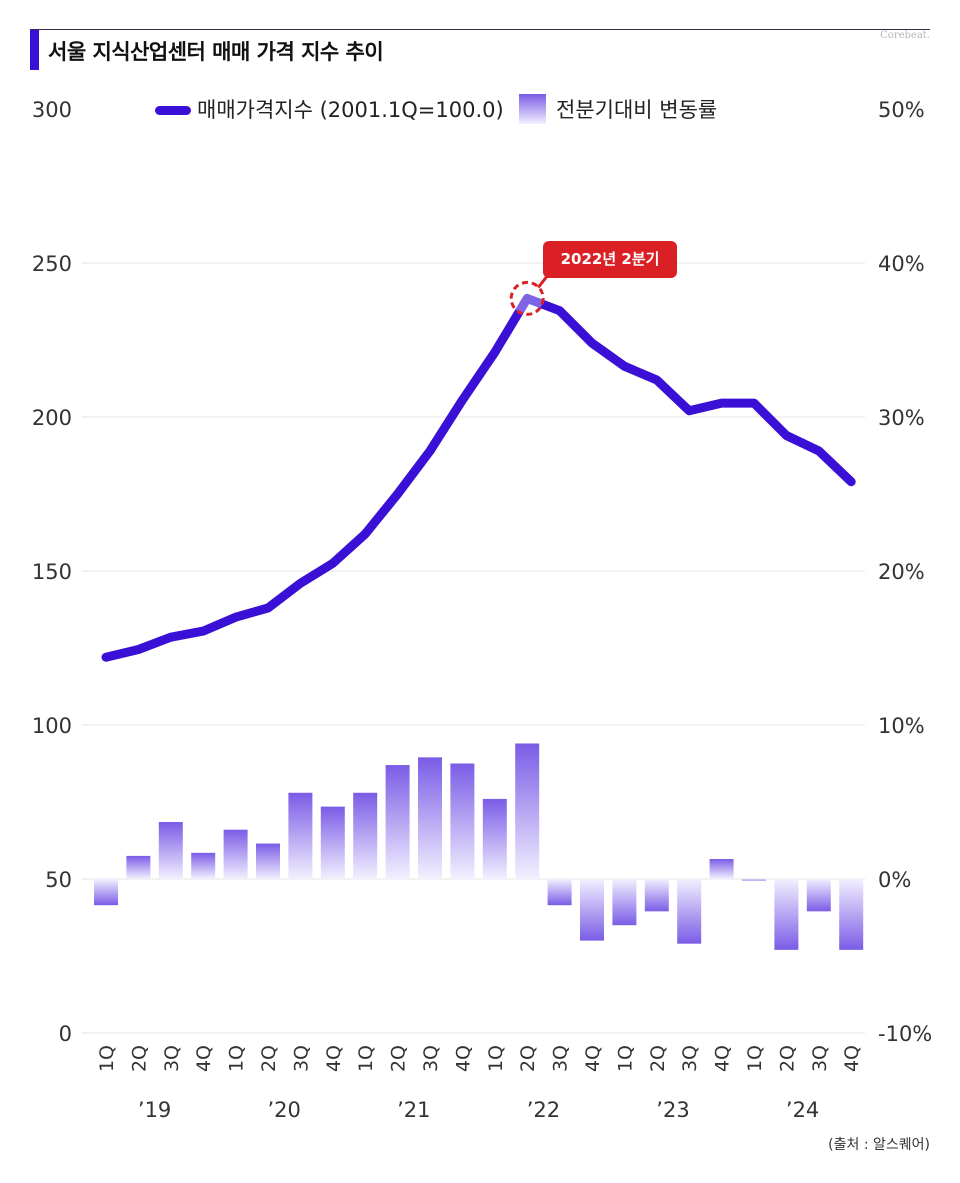  I want to click on legend-line-swatch, so click(173, 110).